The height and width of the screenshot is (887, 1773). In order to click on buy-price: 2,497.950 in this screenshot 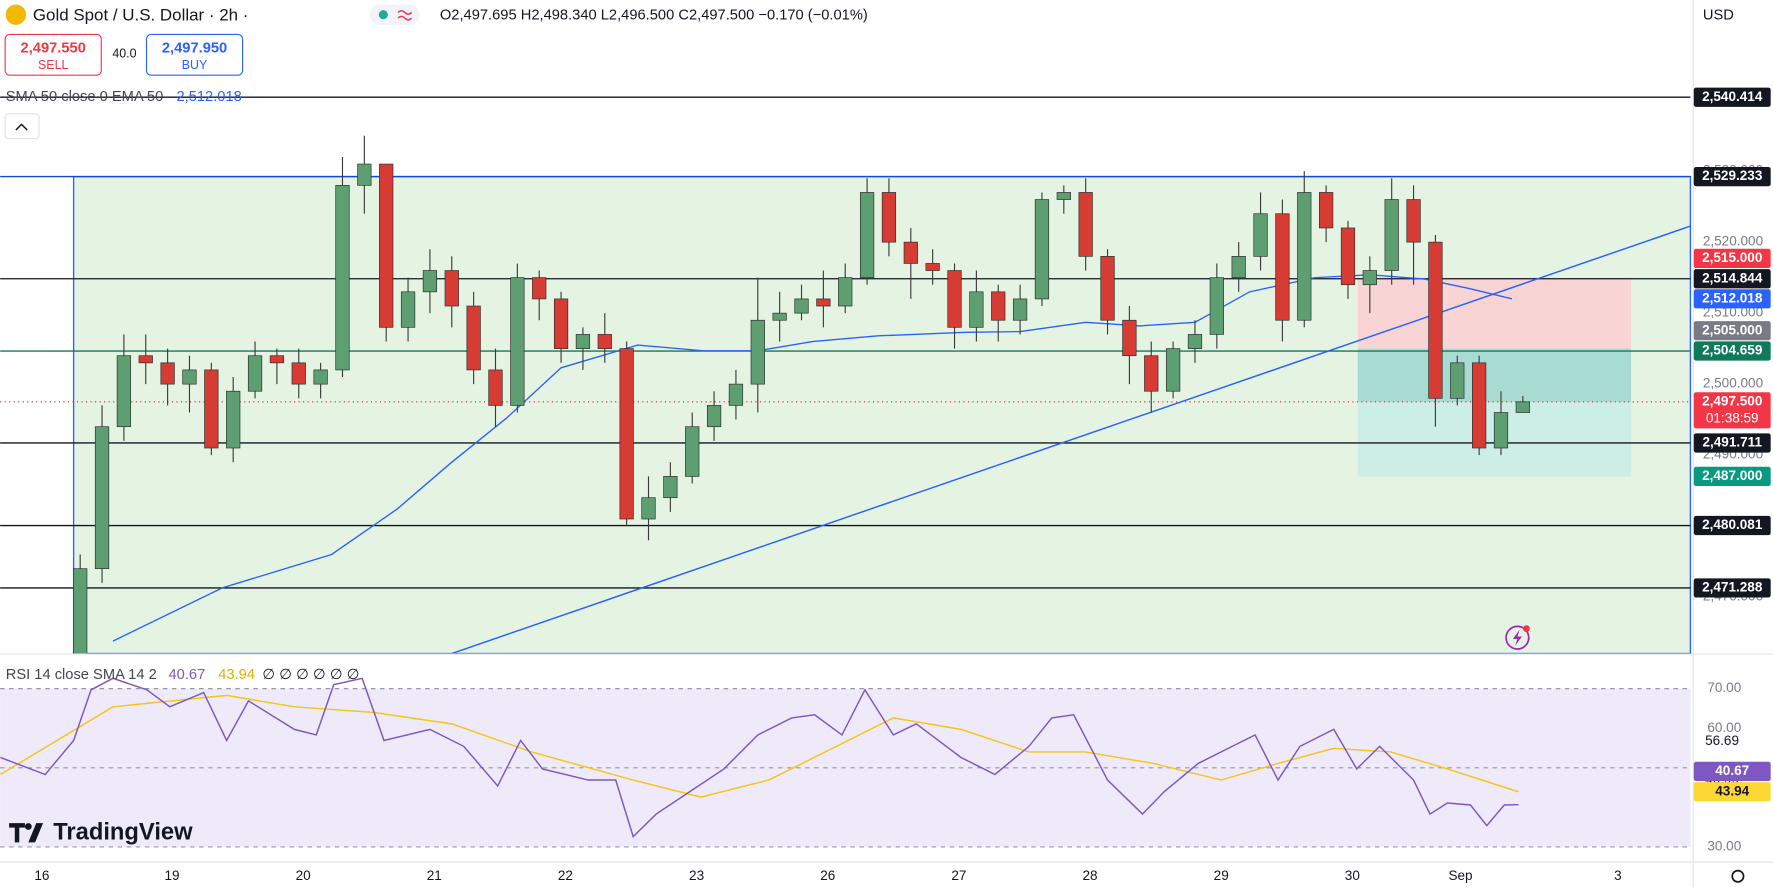, I will do `click(194, 48)`.